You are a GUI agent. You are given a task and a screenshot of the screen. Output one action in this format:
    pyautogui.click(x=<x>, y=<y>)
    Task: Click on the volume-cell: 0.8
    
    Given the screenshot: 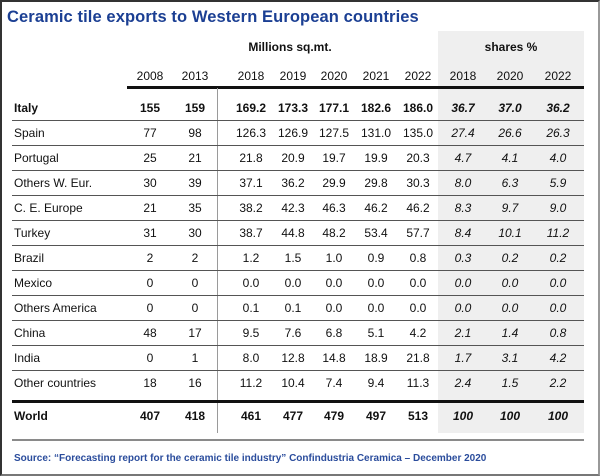 What is the action you would take?
    pyautogui.click(x=418, y=258)
    